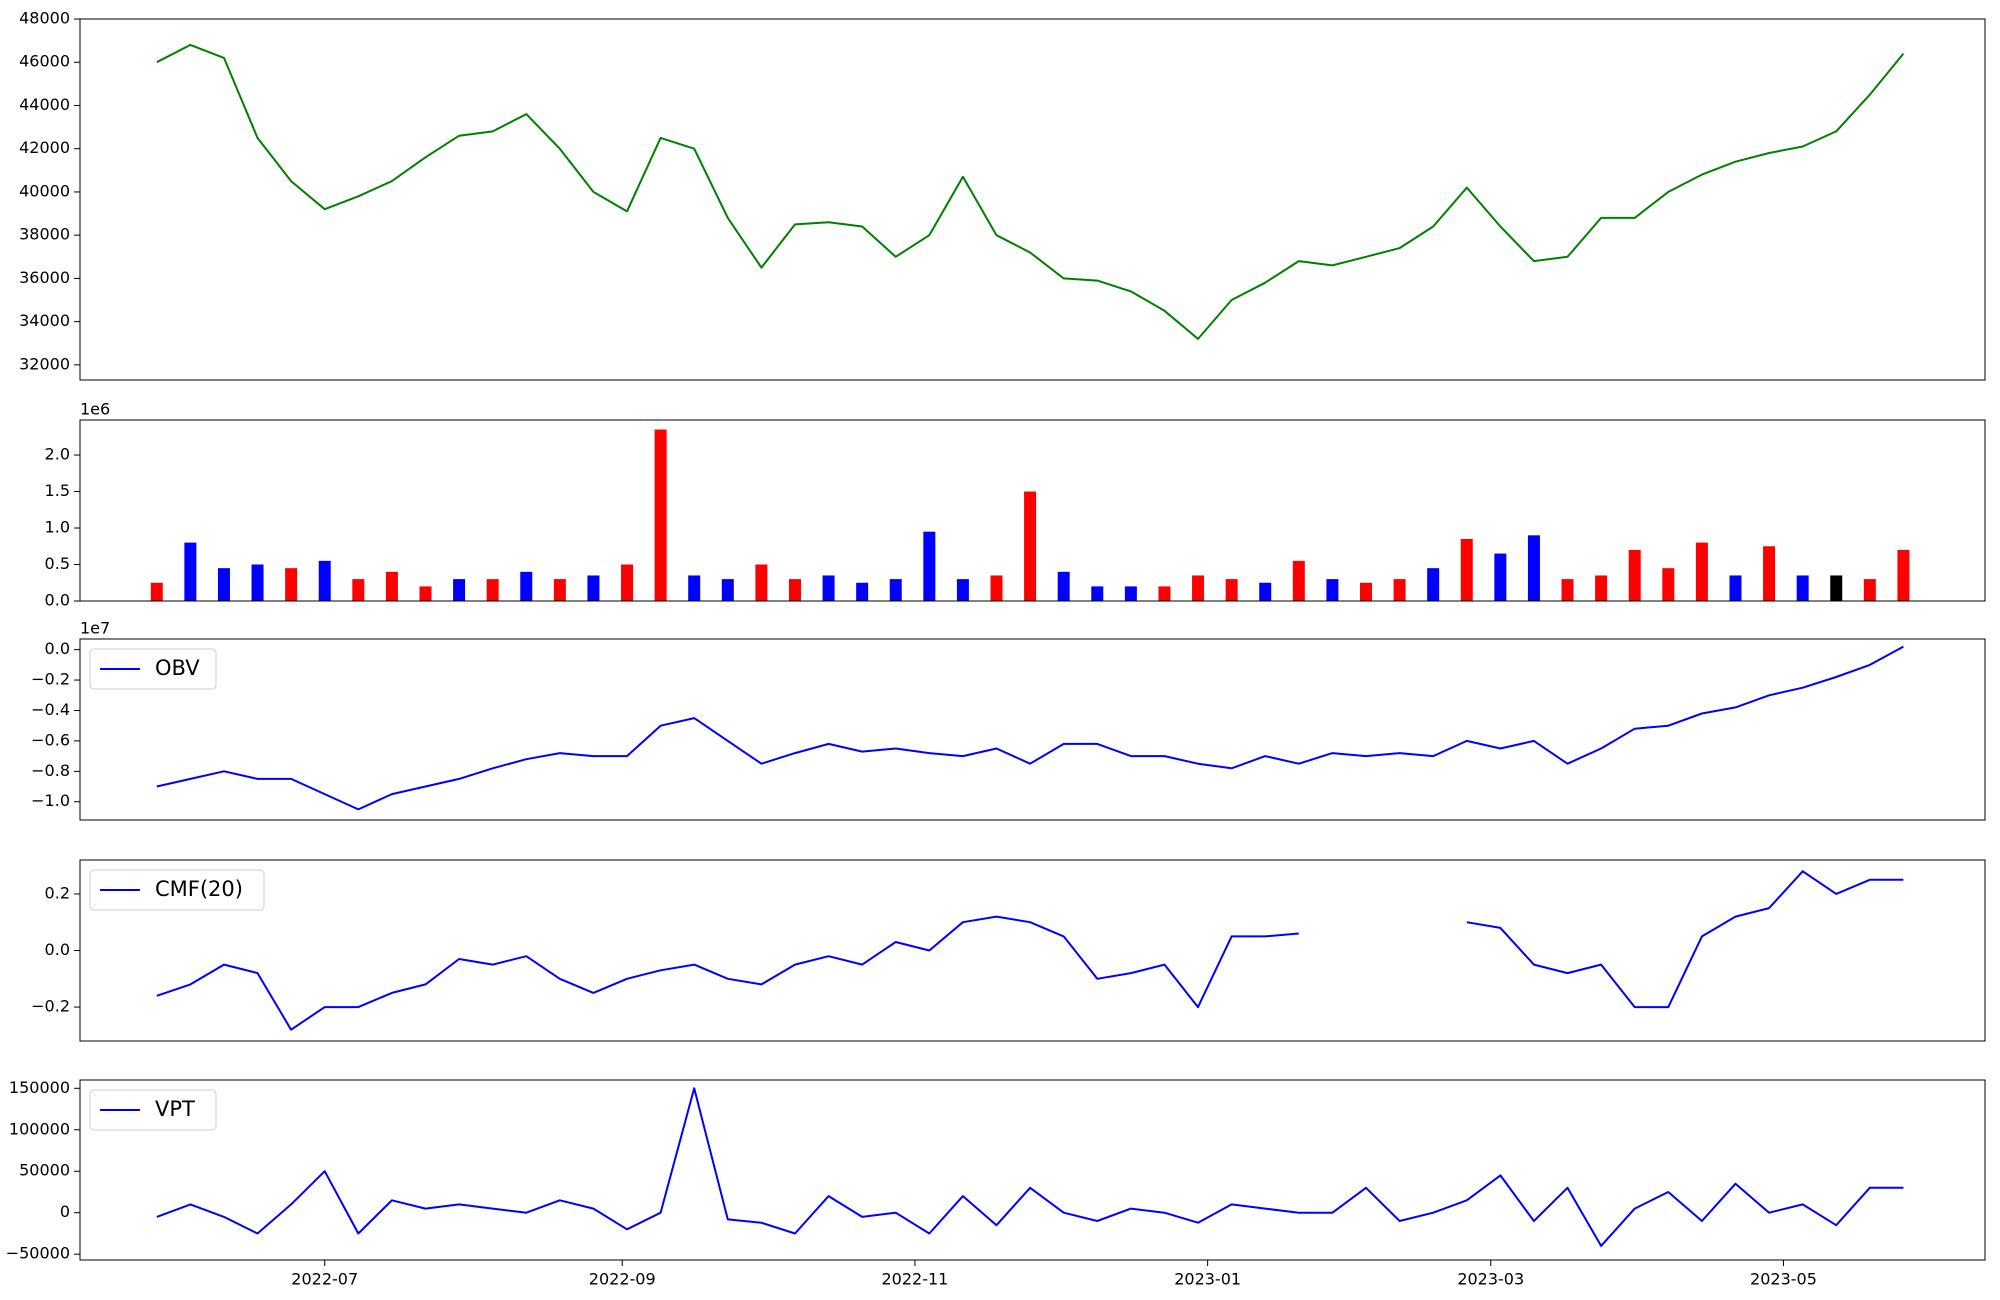 This screenshot has height=1300, width=2000. I want to click on x-tick-label: 2022-07, so click(324, 1279).